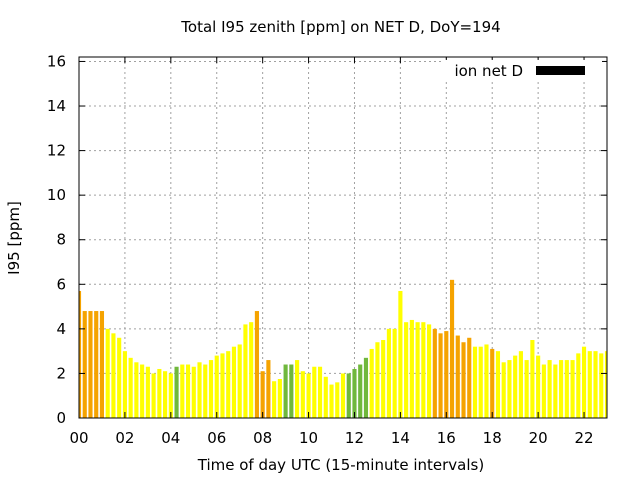  I want to click on y-tick-label: 16, so click(56, 61).